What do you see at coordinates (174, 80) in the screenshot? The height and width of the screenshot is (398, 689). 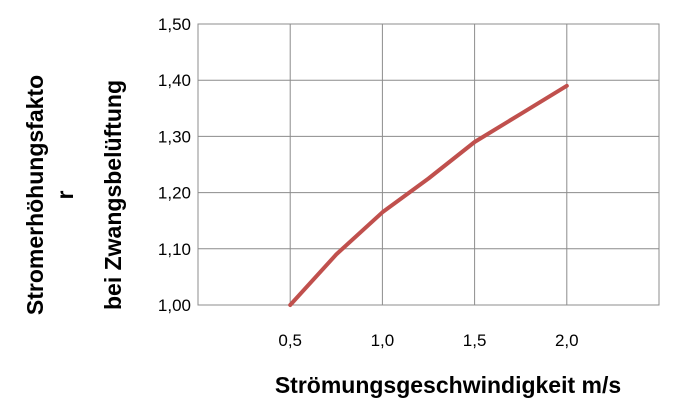 I see `y-tick-label: 1,40` at bounding box center [174, 80].